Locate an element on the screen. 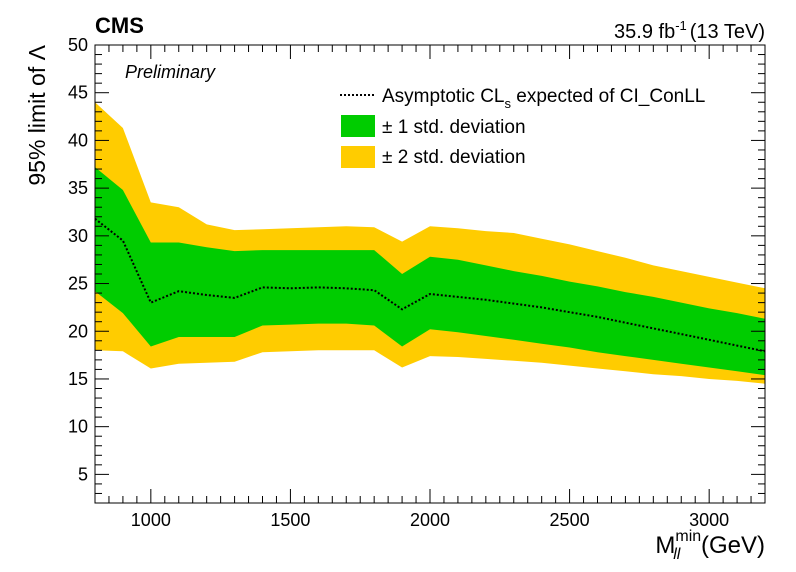 The width and height of the screenshot is (796, 572). legend-two-sigma-label: ± 2 std. deviation is located at coordinates (454, 157).